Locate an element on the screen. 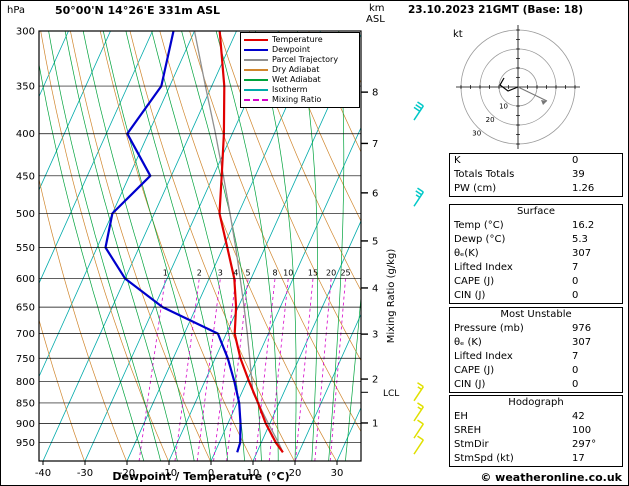  legend-swatch-mixing-ratio is located at coordinates (256, 100).